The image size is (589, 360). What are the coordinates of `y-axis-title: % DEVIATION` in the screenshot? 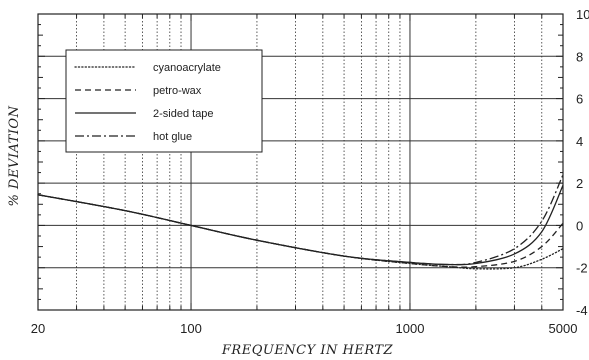 It's located at (14, 155).